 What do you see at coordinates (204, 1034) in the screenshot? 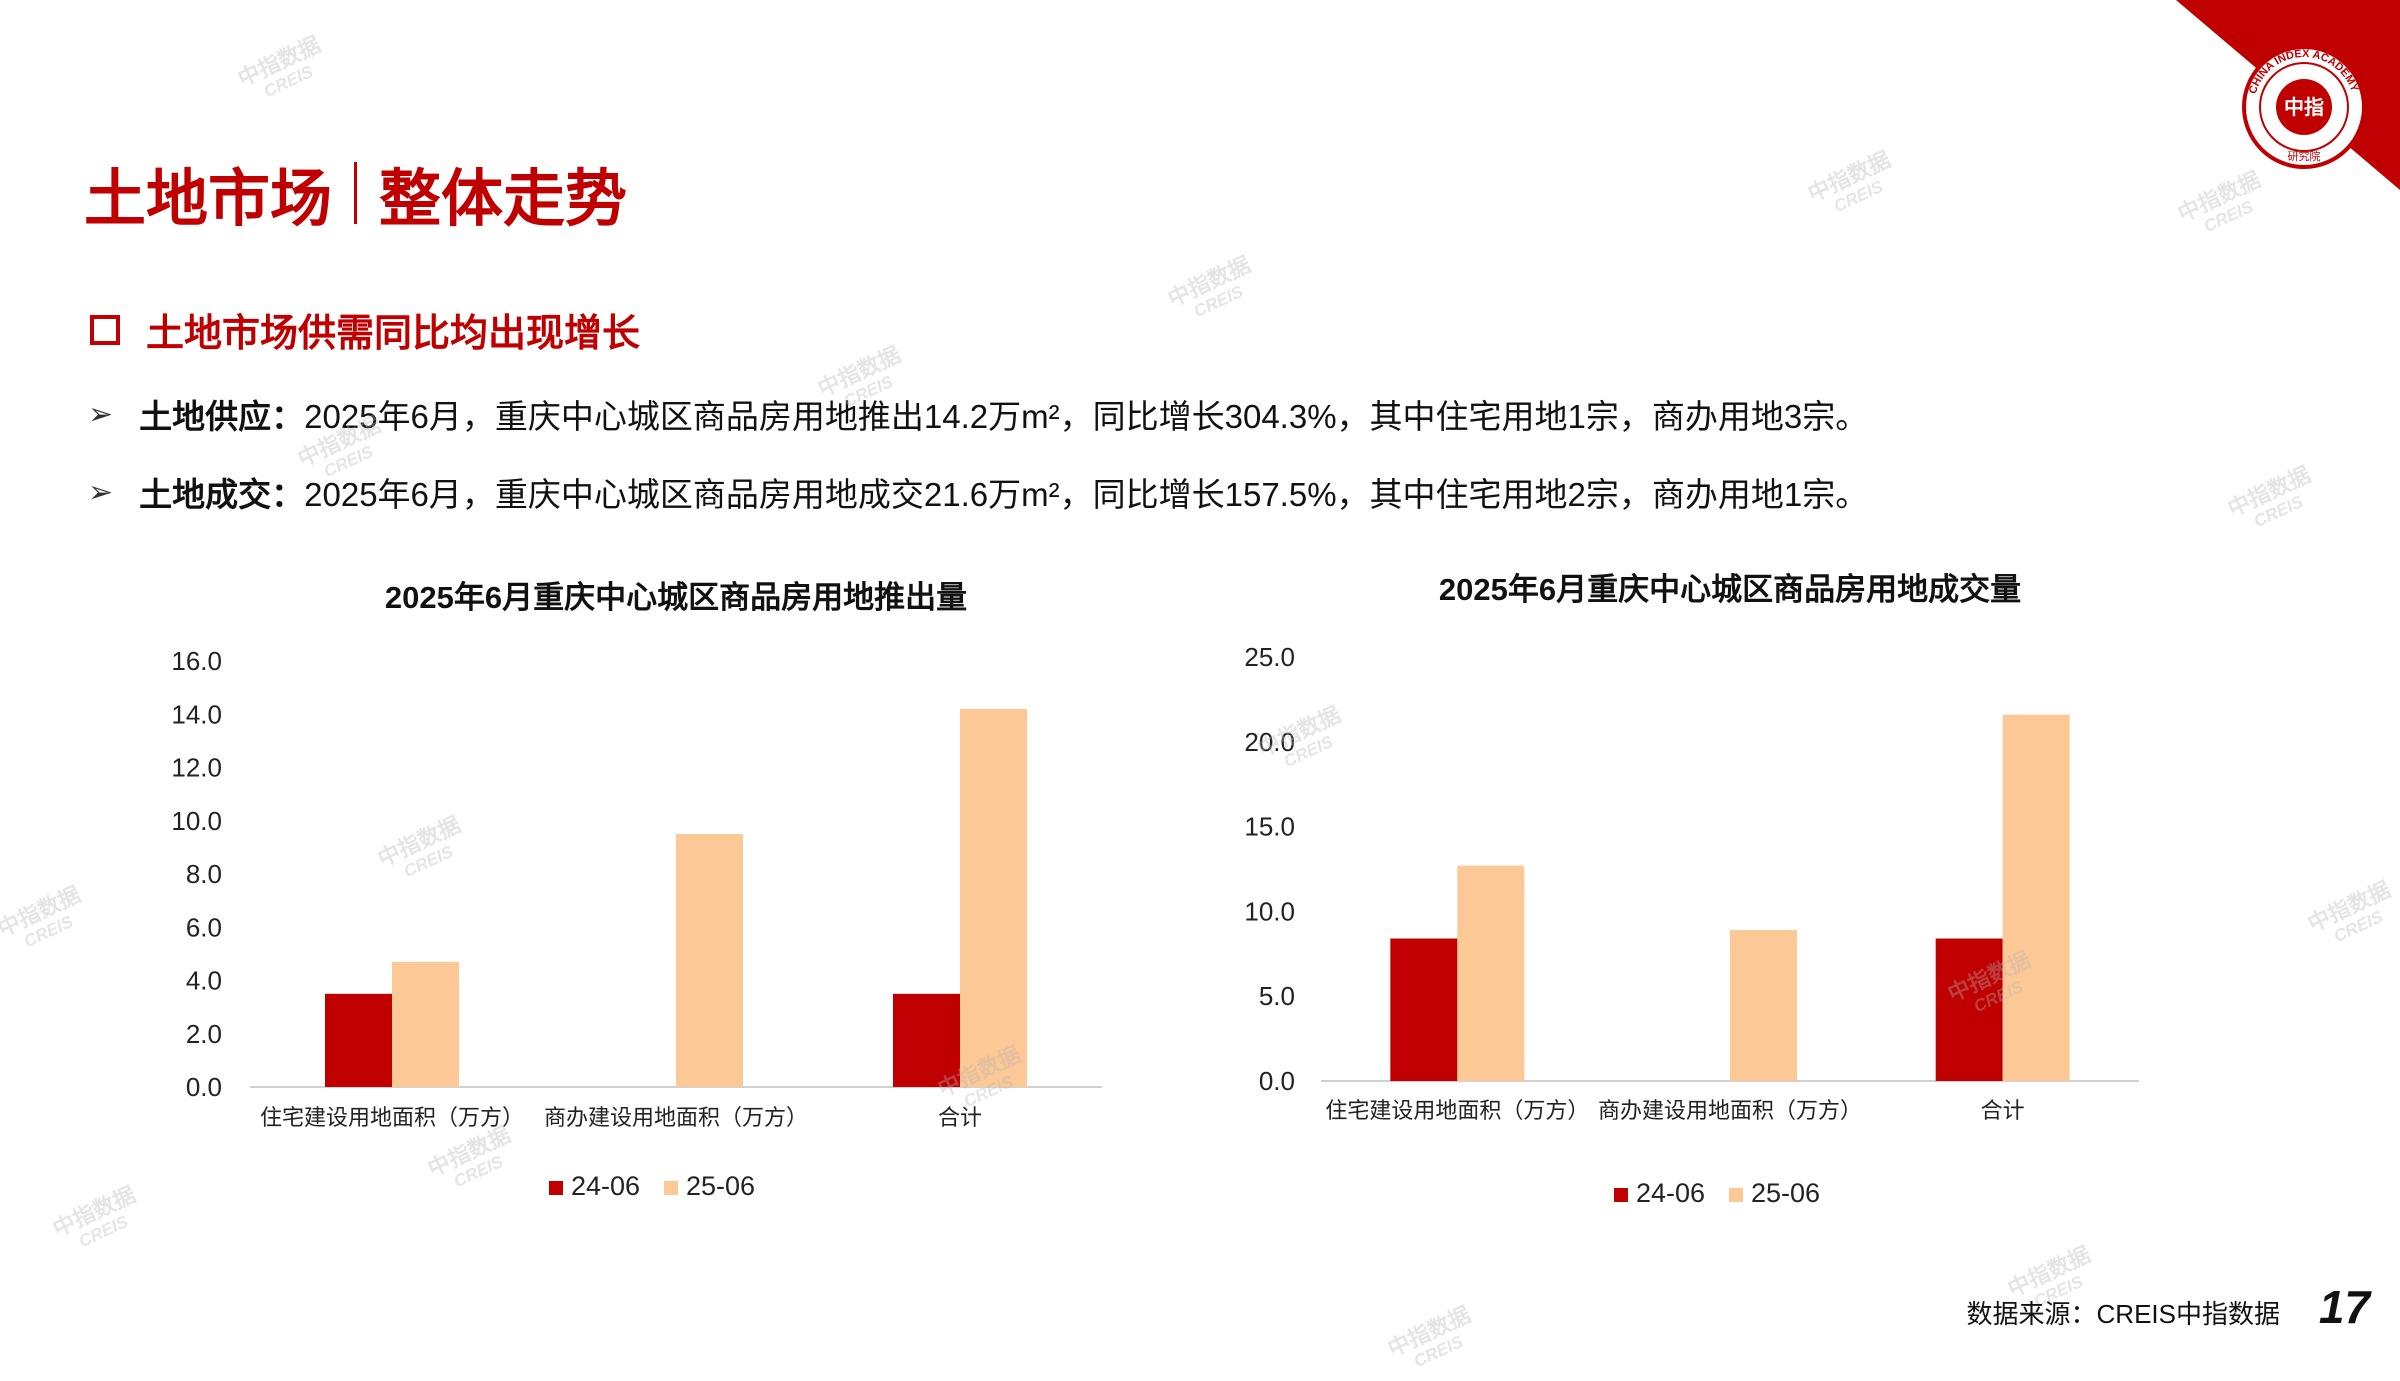
I see `y-tick-label: 2.0` at bounding box center [204, 1034].